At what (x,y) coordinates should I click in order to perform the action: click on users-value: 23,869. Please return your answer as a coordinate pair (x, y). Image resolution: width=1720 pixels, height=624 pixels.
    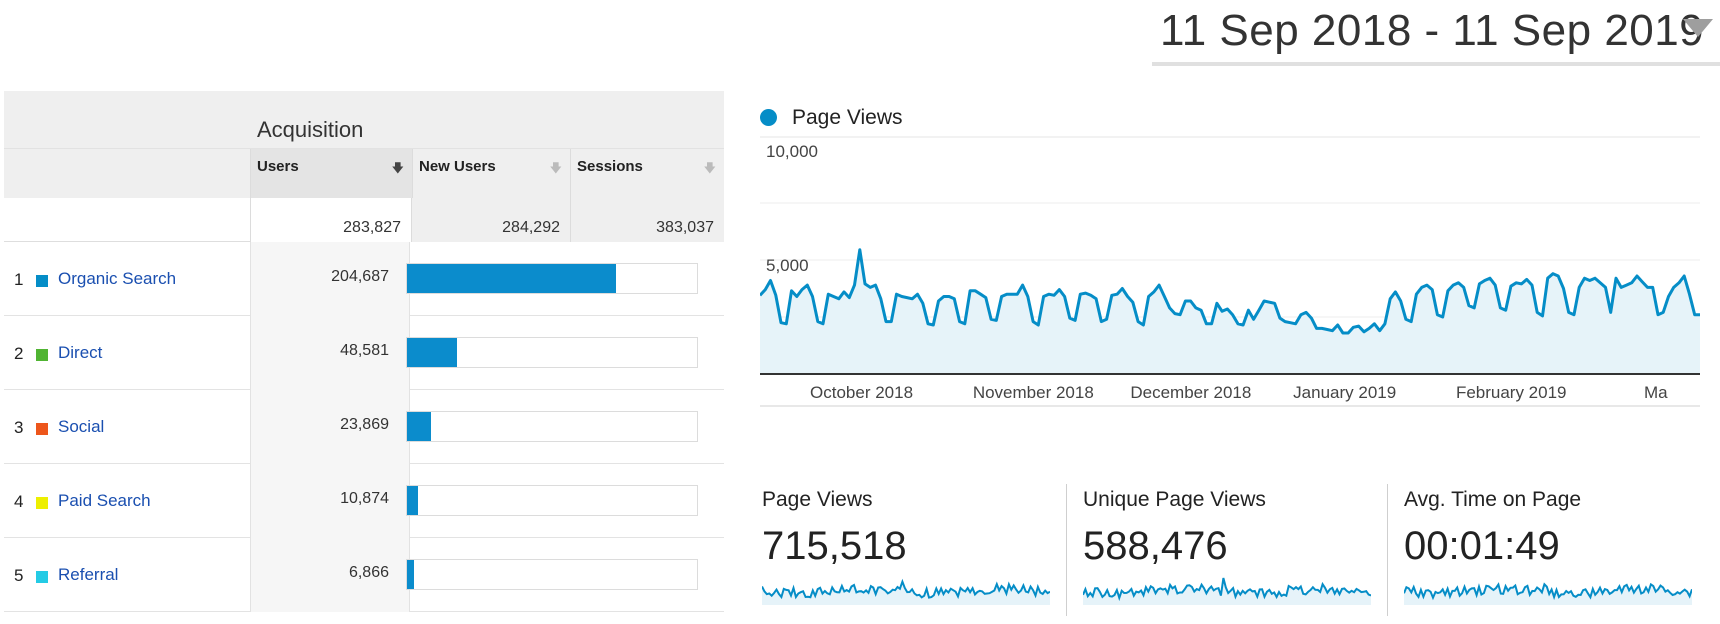
    Looking at the image, I should click on (364, 424).